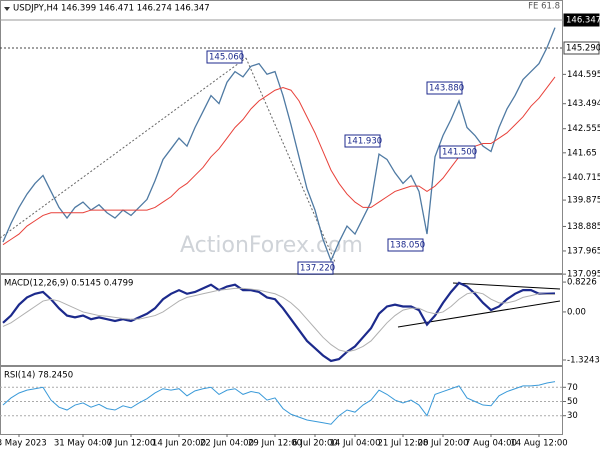 This screenshot has width=600, height=450. I want to click on y-tick-label: 141.65, so click(582, 153).